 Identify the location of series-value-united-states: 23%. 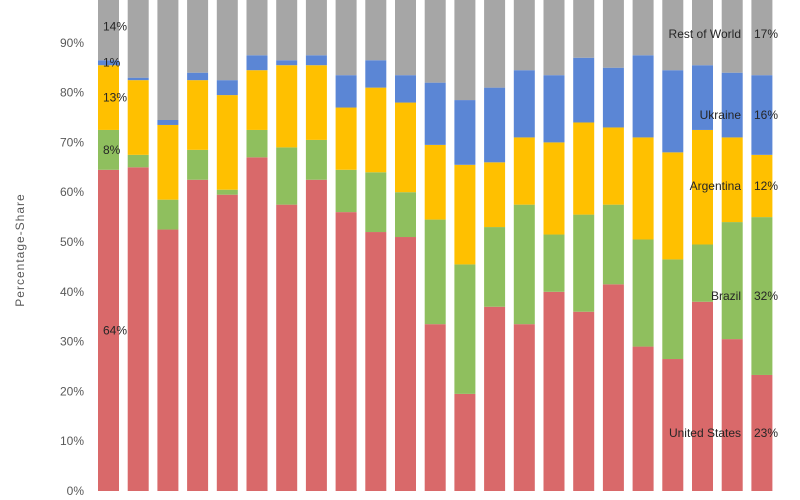
(766, 433).